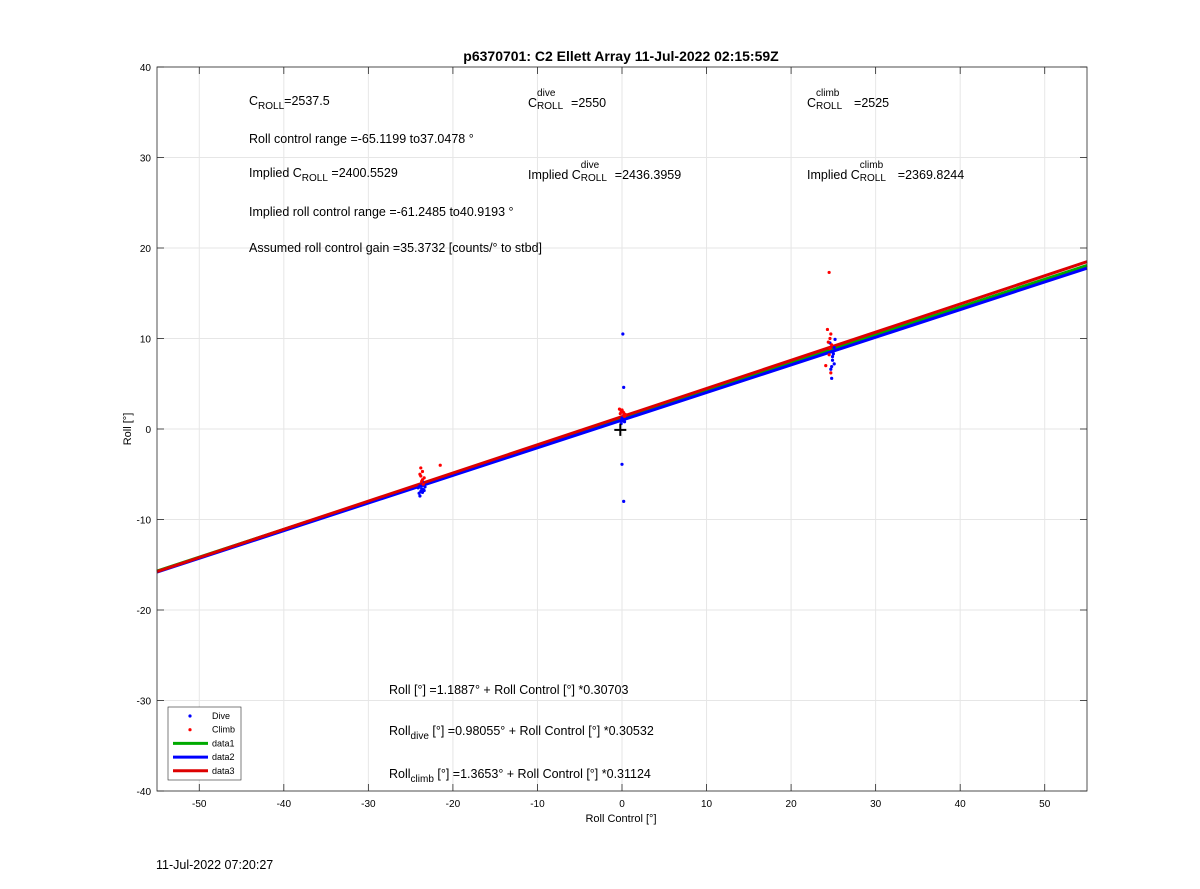  What do you see at coordinates (190, 716) in the screenshot?
I see `legend-swatch-dive` at bounding box center [190, 716].